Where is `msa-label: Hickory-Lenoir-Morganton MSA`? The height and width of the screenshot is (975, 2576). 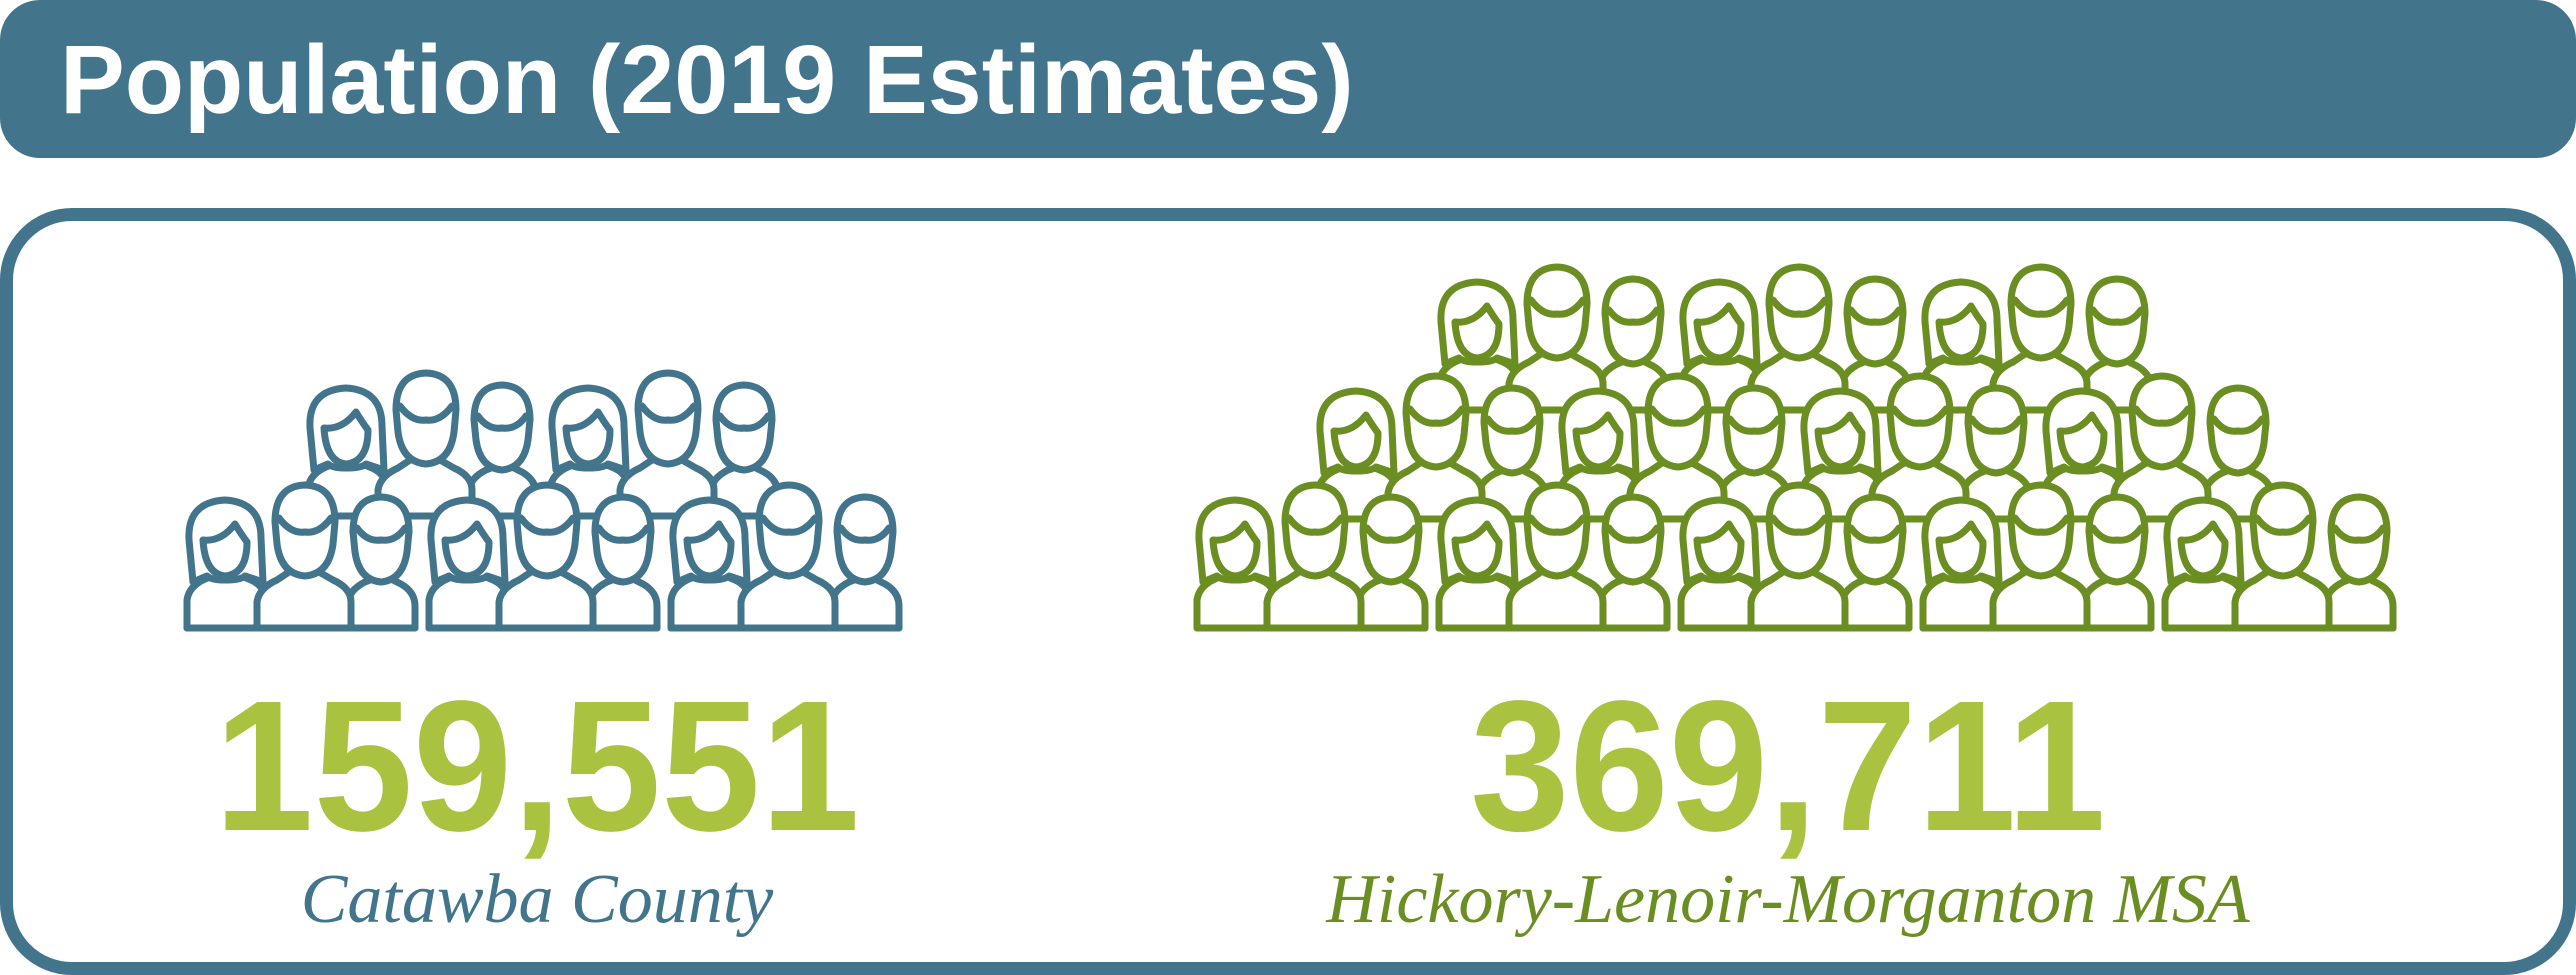
msa-label: Hickory-Lenoir-Morganton MSA is located at coordinates (1788, 899).